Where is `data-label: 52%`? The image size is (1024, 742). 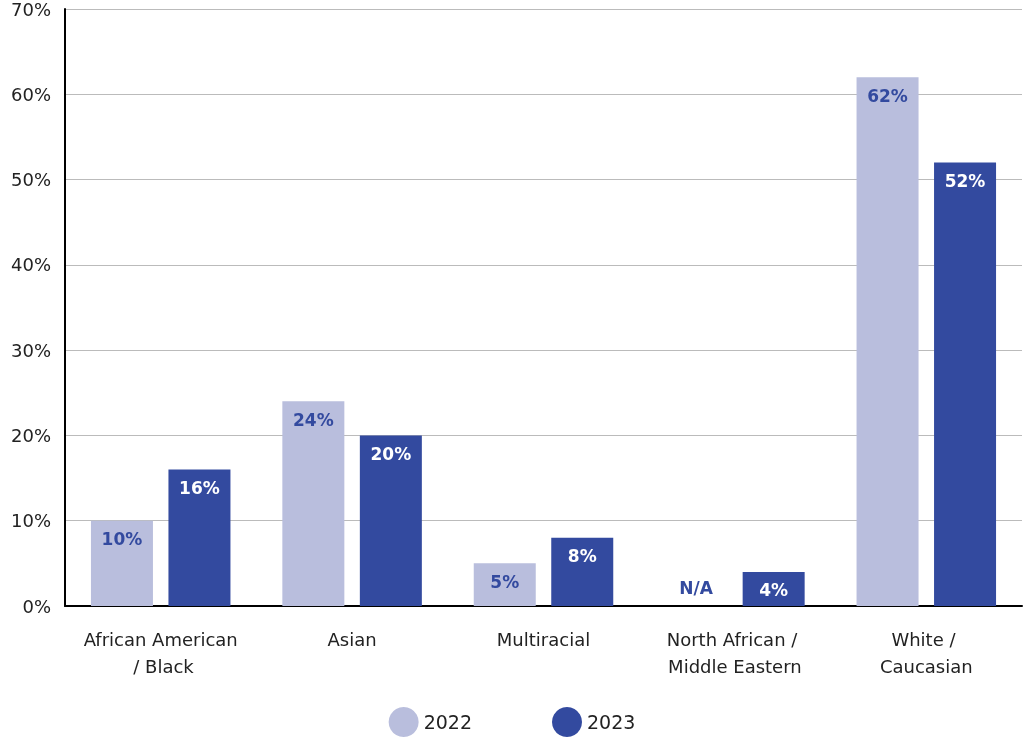 data-label: 52% is located at coordinates (965, 181).